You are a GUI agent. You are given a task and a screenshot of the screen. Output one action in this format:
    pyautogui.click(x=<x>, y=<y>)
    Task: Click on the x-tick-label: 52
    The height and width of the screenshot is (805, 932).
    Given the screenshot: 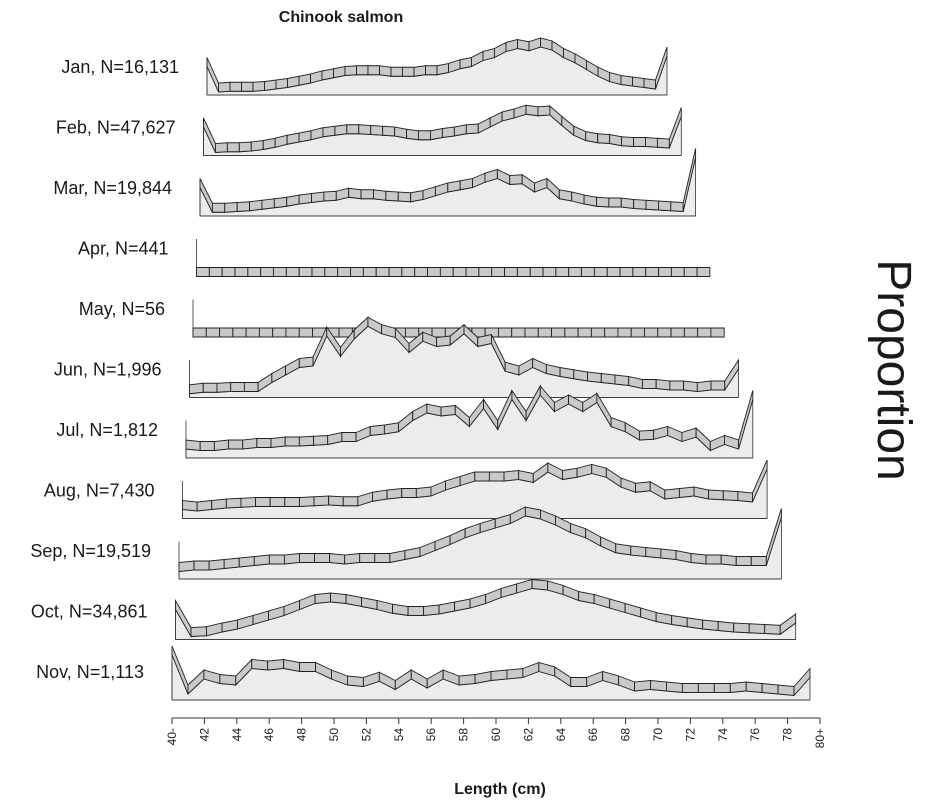 What is the action you would take?
    pyautogui.click(x=366, y=735)
    